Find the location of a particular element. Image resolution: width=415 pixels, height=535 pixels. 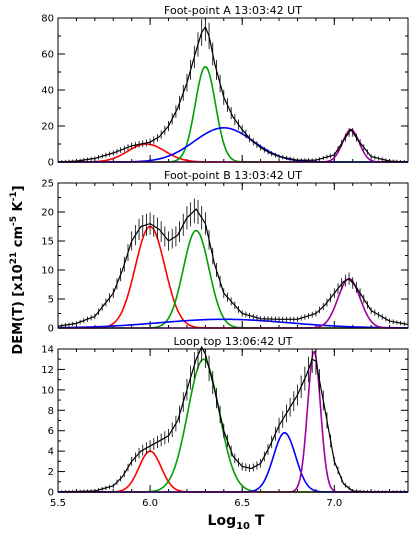

x-tick-label: 7.0 is located at coordinates (334, 503).